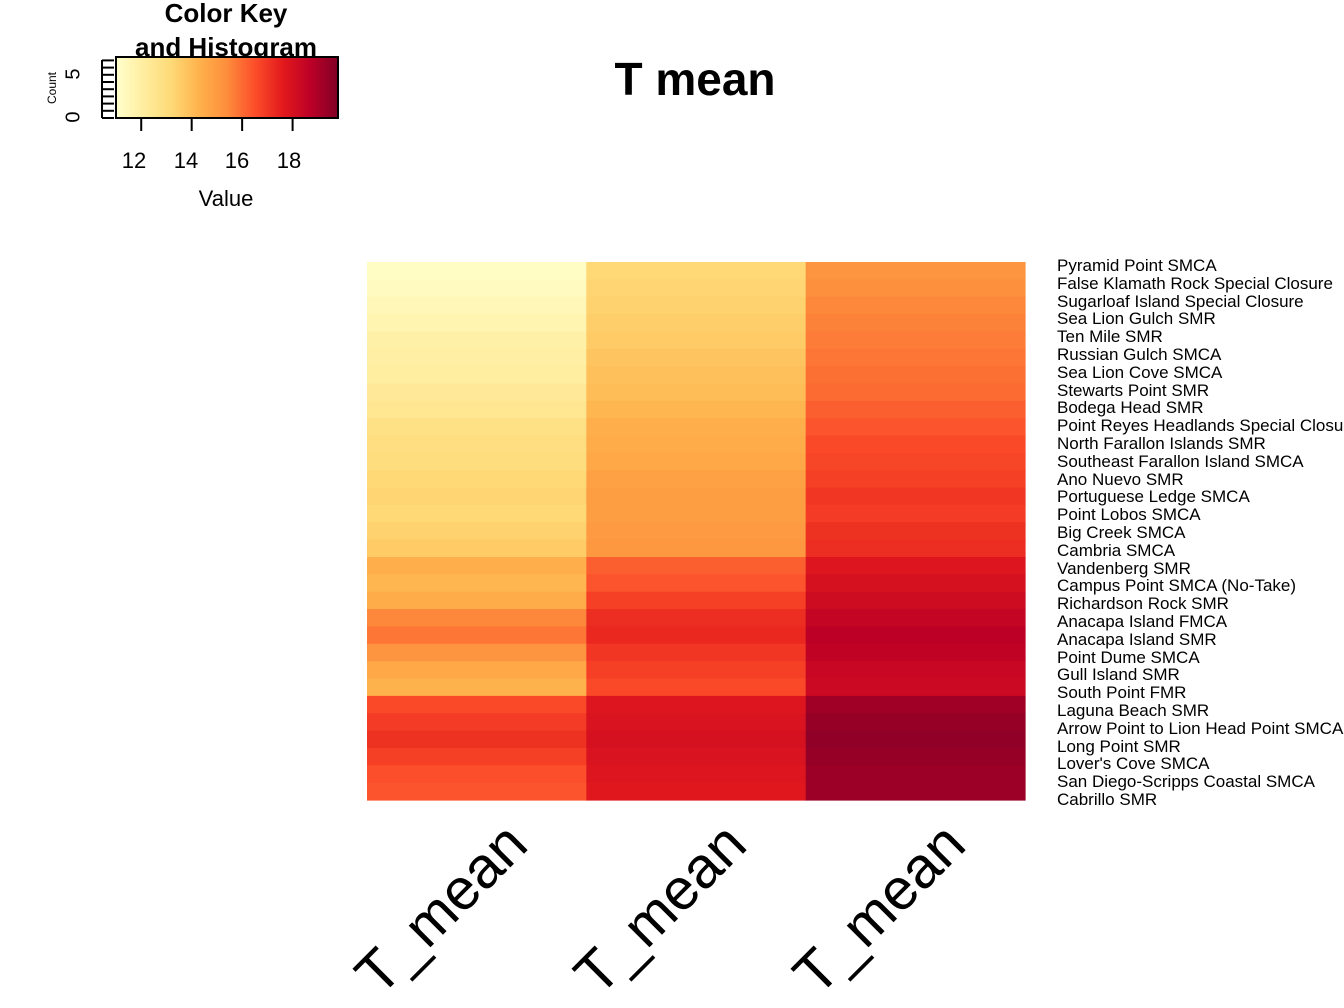  Describe the element at coordinates (1129, 515) in the screenshot. I see `row-label: Point Lobos SMCA` at that location.